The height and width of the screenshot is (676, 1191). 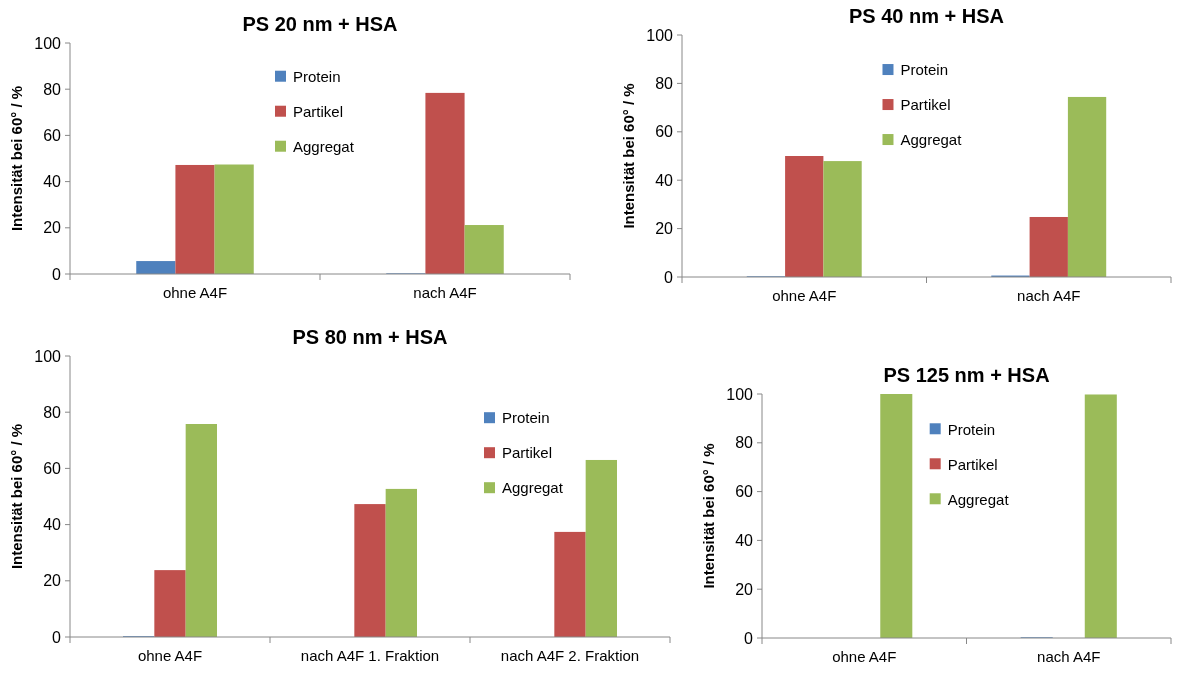 I want to click on chart-title: PS 80 nm + HSA, so click(x=370, y=337).